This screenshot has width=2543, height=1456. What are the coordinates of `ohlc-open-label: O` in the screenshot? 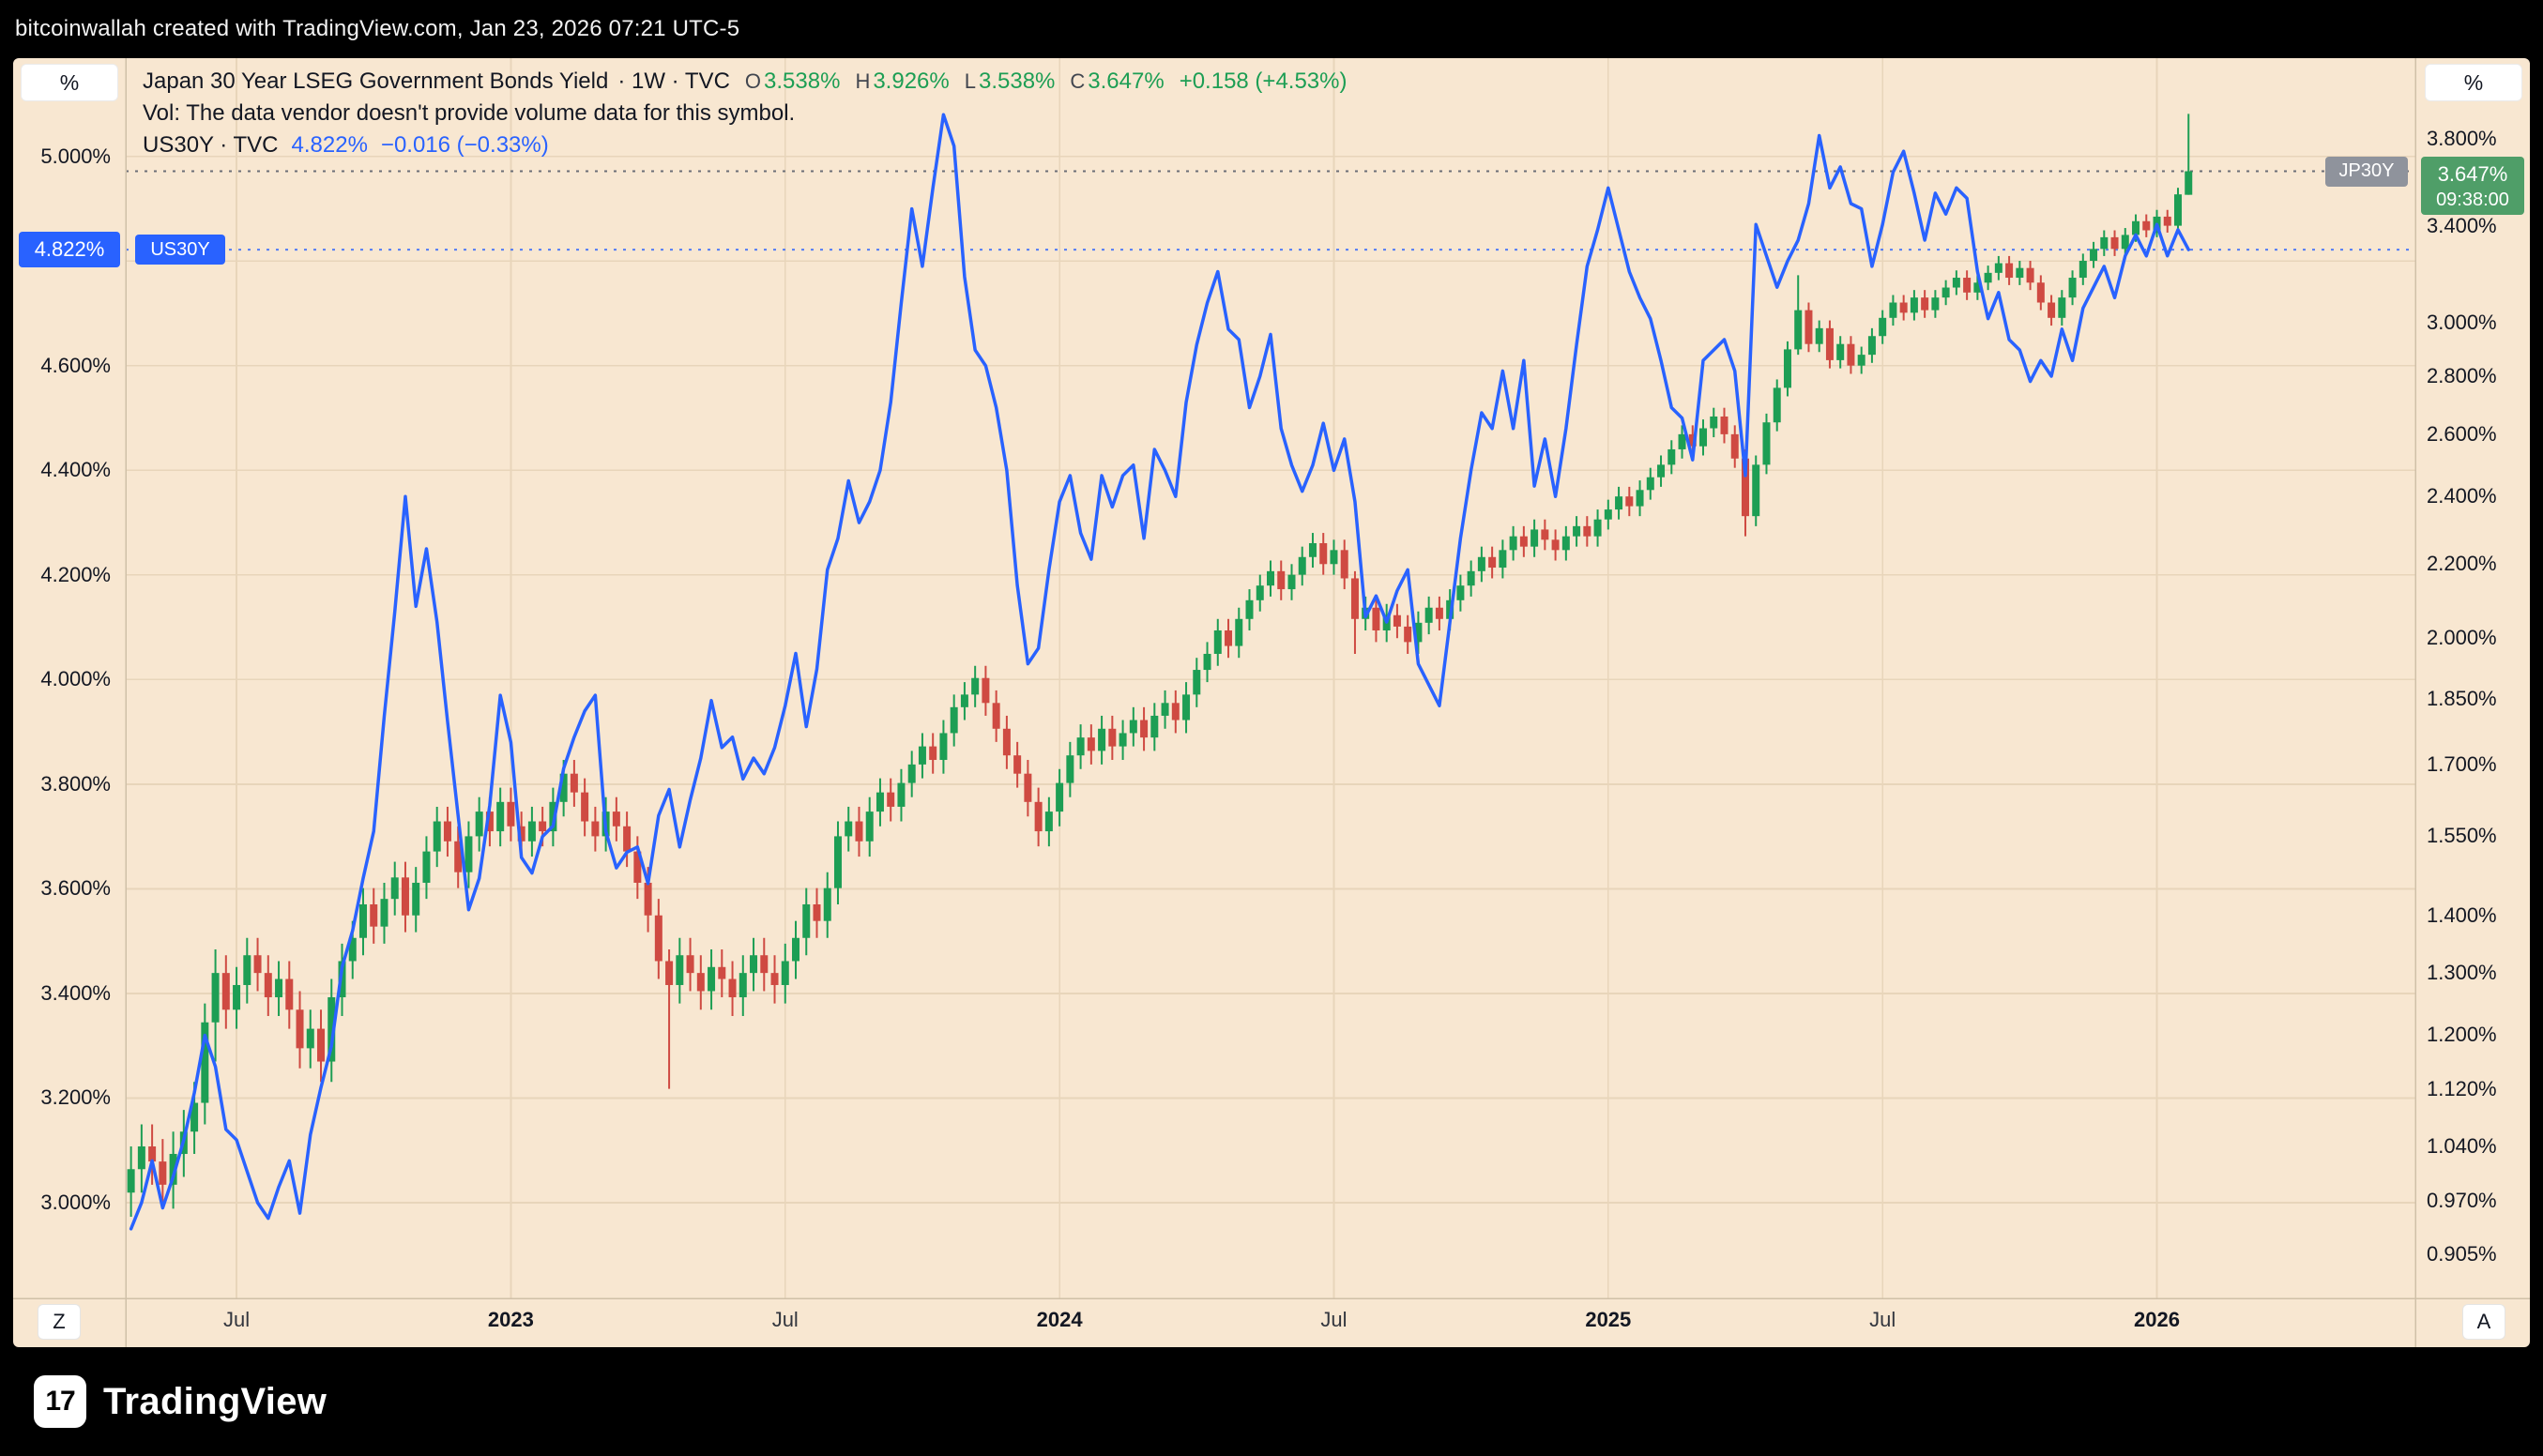 It's located at (753, 81).